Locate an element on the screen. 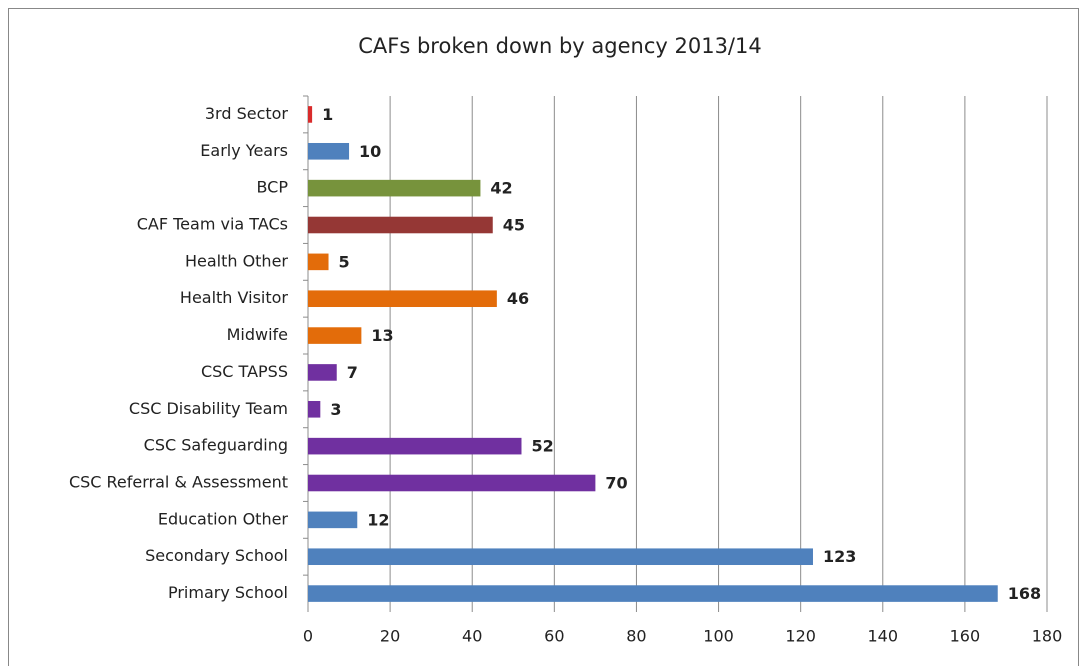  value-label: 70 is located at coordinates (616, 483).